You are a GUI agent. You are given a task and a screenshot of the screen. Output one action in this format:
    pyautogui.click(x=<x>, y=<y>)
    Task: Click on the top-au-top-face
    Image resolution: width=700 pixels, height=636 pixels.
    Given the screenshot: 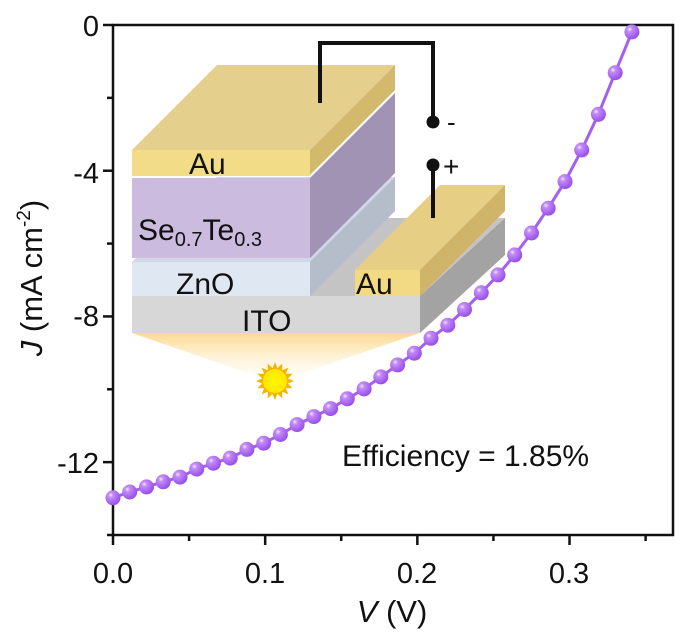 What is the action you would take?
    pyautogui.click(x=263, y=107)
    